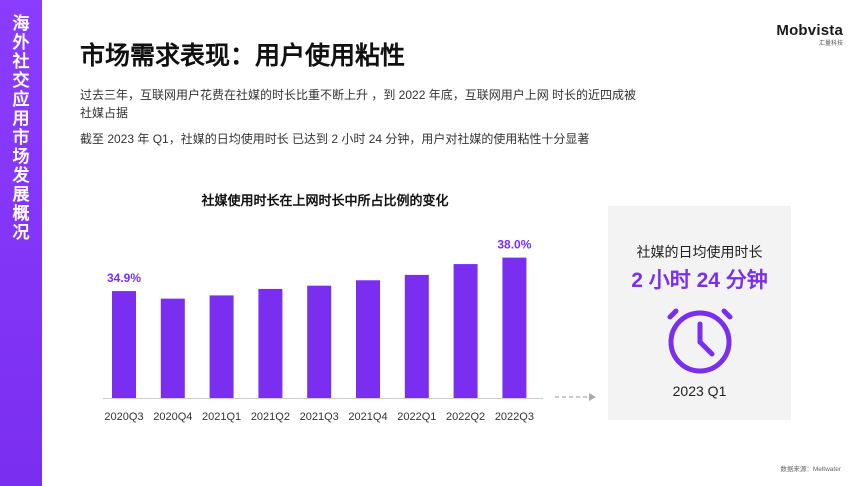  Describe the element at coordinates (514, 417) in the screenshot. I see `x-tick-label: 2022Q3` at that location.